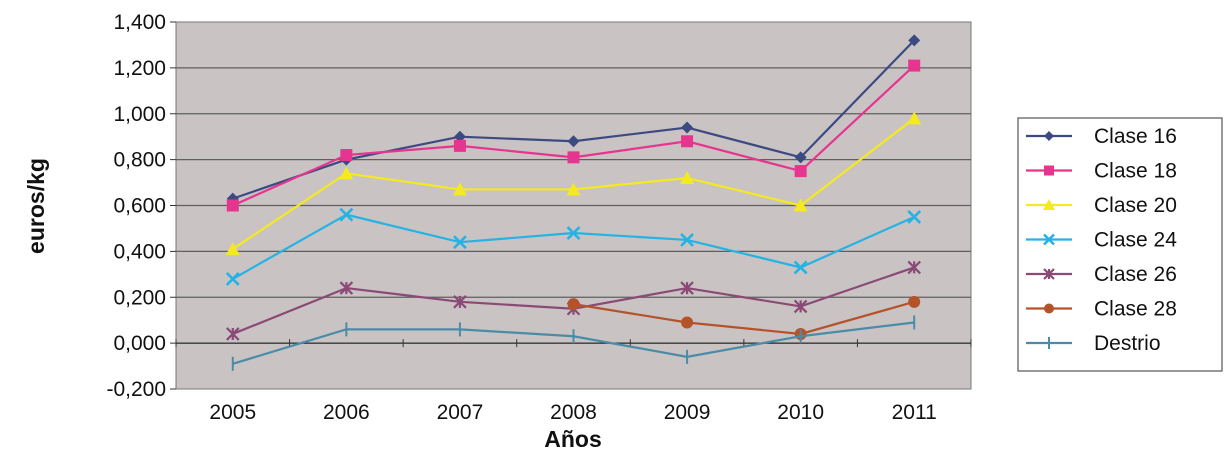 The width and height of the screenshot is (1227, 452). What do you see at coordinates (573, 343) in the screenshot?
I see `series-destrio` at bounding box center [573, 343].